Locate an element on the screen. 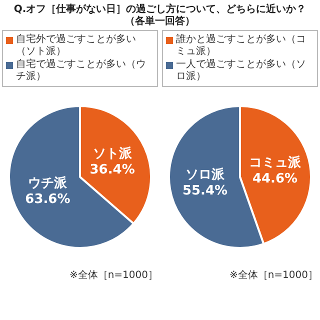  legend-label: 自宅外で過ごすことが多い（ソト派） is located at coordinates (76, 46).